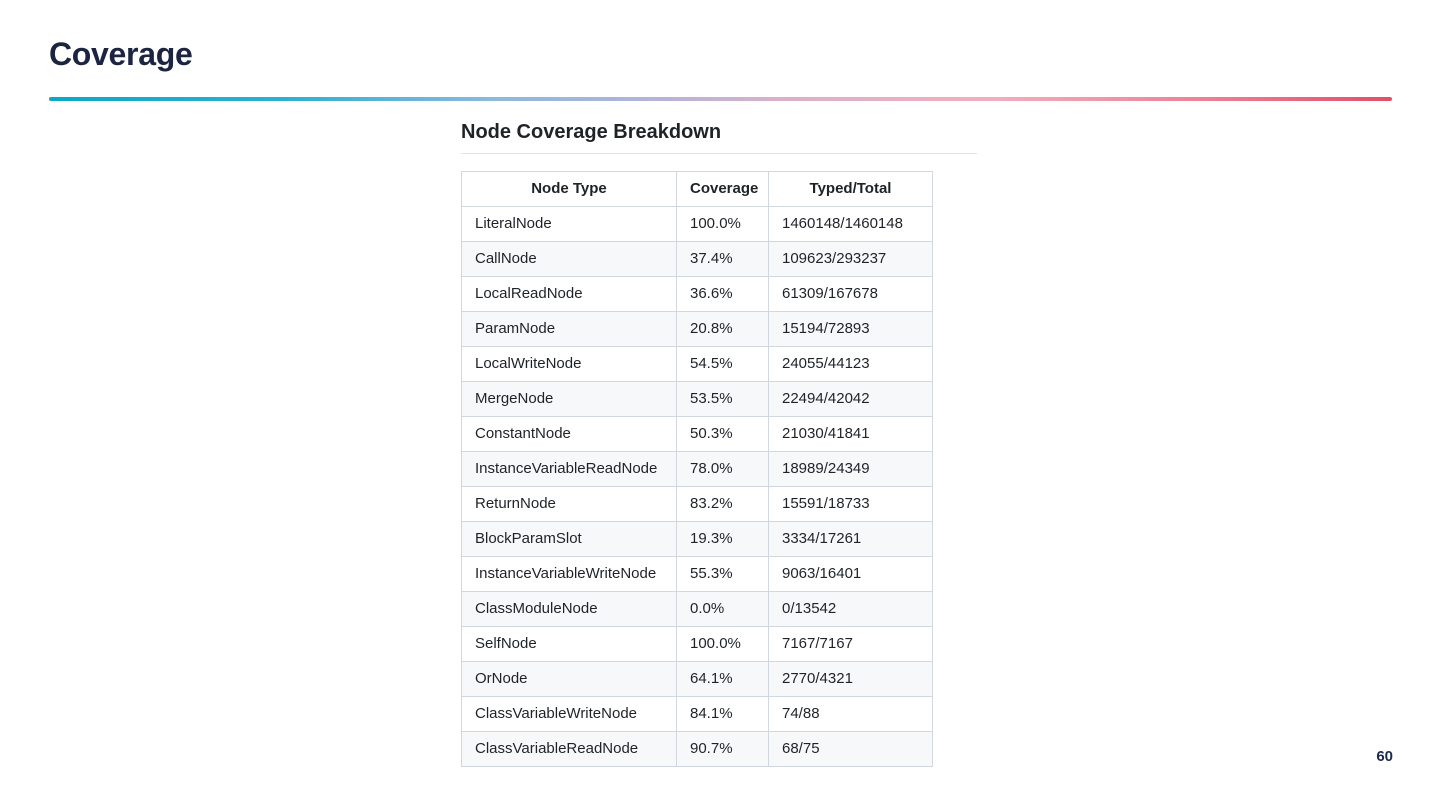 The width and height of the screenshot is (1440, 810). I want to click on coverage-cell: 19.3%, so click(722, 539).